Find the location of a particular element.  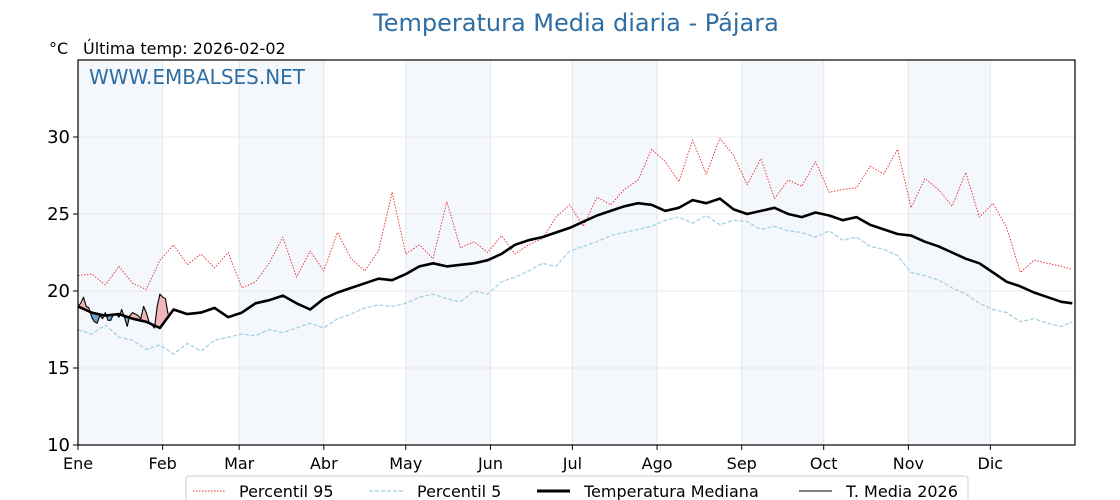

y-axis: 10 15 20 25 30 is located at coordinates (62, 291).